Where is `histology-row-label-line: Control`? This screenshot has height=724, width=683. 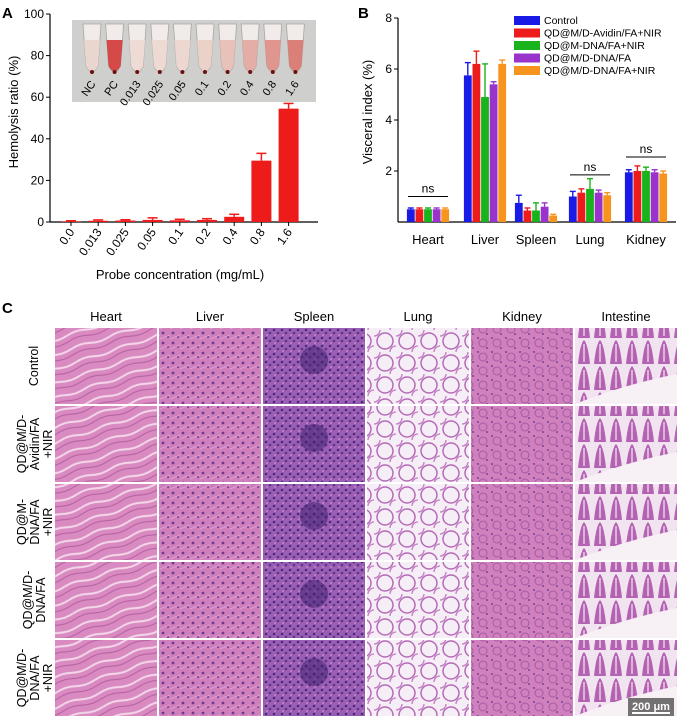 histology-row-label-line: Control is located at coordinates (34, 366).